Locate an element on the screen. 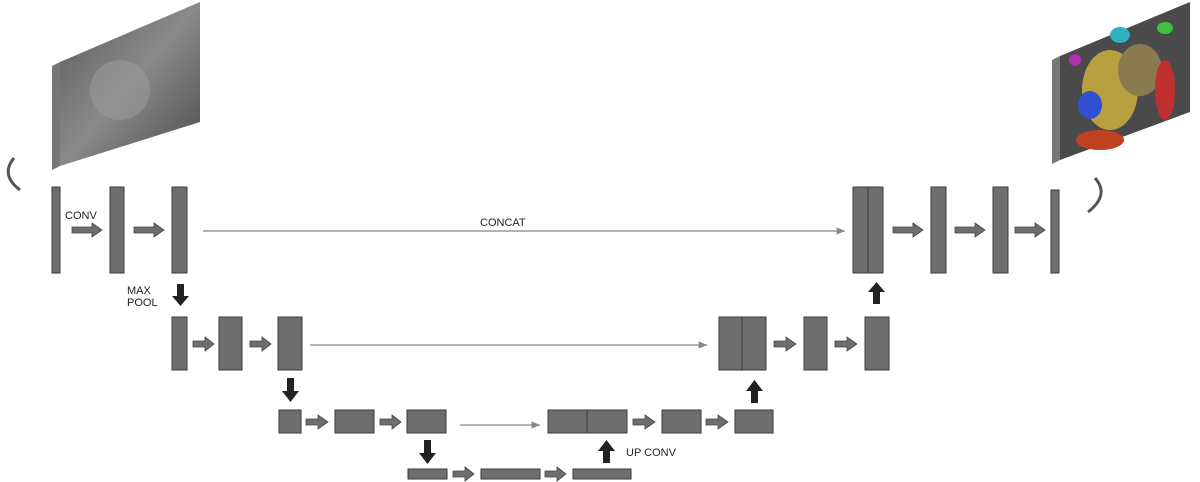  max-pool-label: MAX is located at coordinates (139, 291).